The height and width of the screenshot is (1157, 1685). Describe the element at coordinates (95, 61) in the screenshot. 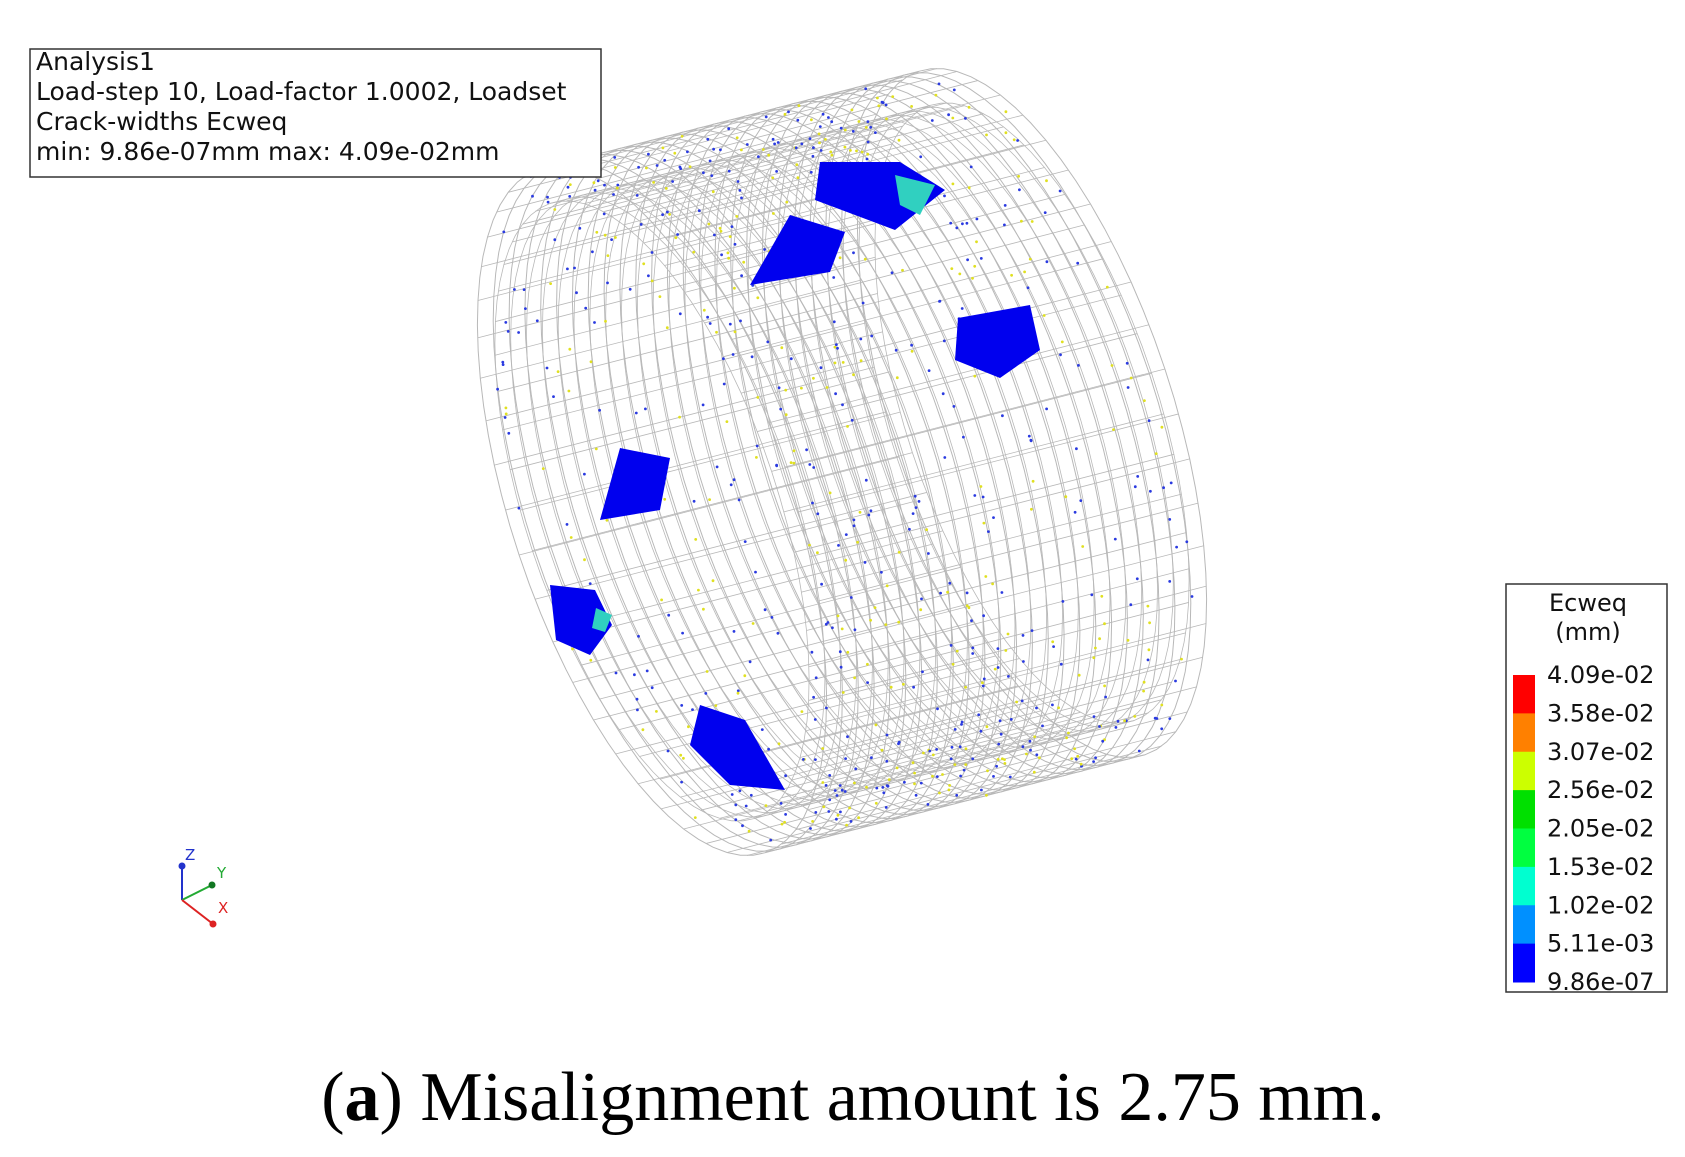

I see `info-line: Analysis1` at that location.